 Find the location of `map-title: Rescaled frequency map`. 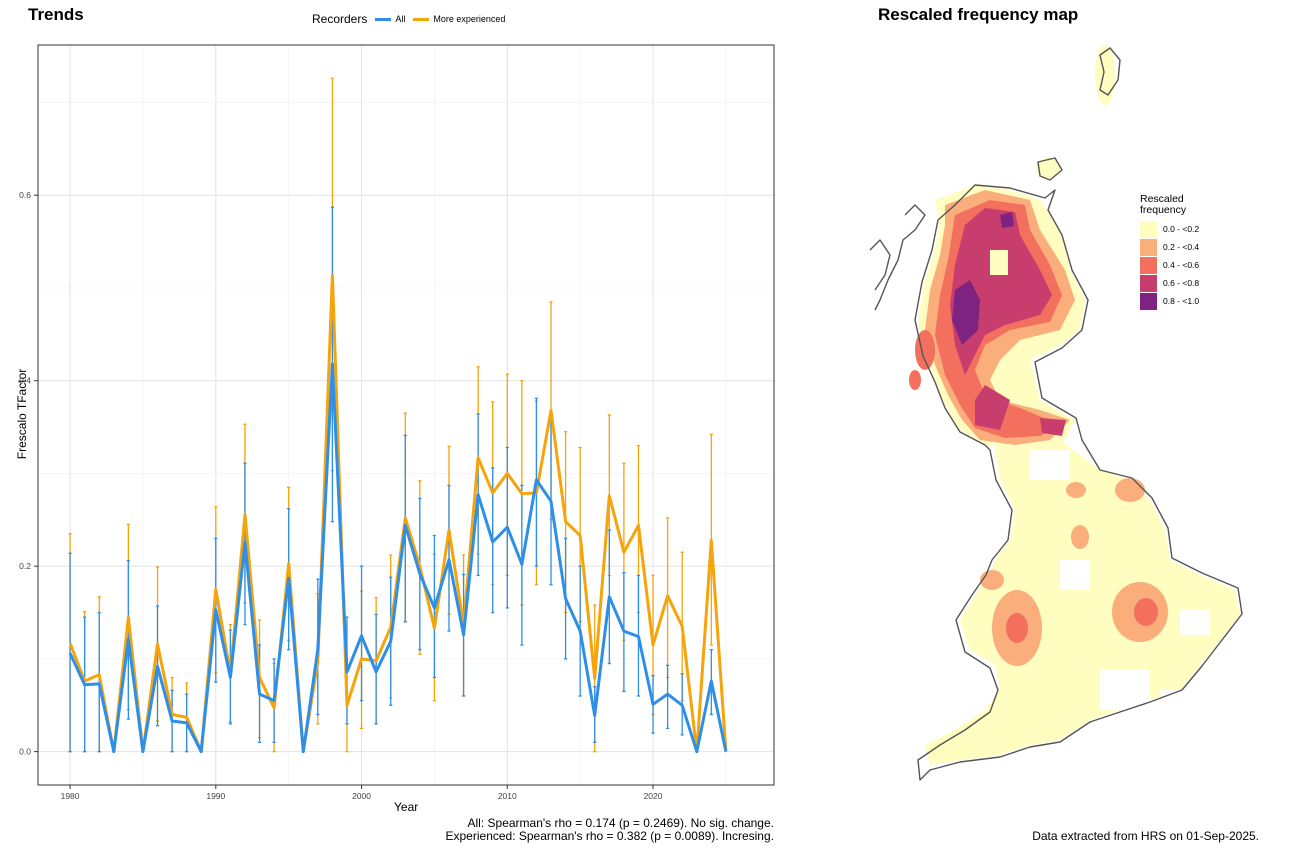

map-title: Rescaled frequency map is located at coordinates (978, 14).